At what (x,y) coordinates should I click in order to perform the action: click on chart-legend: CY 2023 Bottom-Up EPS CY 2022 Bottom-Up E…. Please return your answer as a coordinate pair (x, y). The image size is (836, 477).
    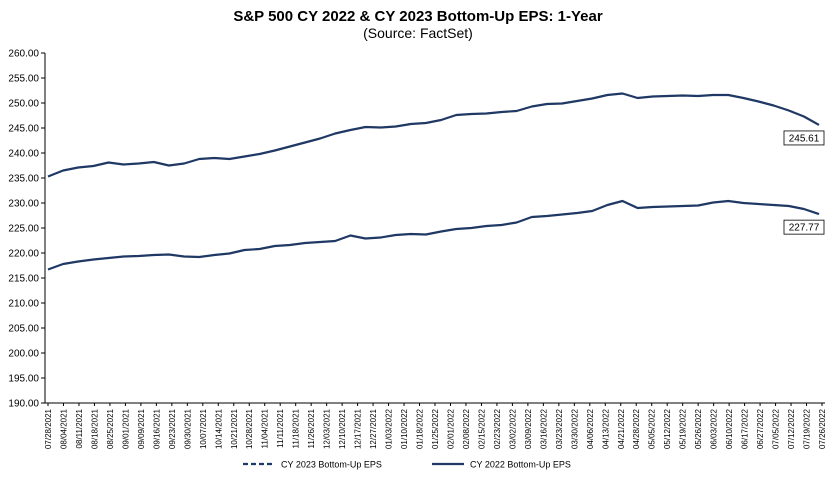
    Looking at the image, I should click on (407, 465).